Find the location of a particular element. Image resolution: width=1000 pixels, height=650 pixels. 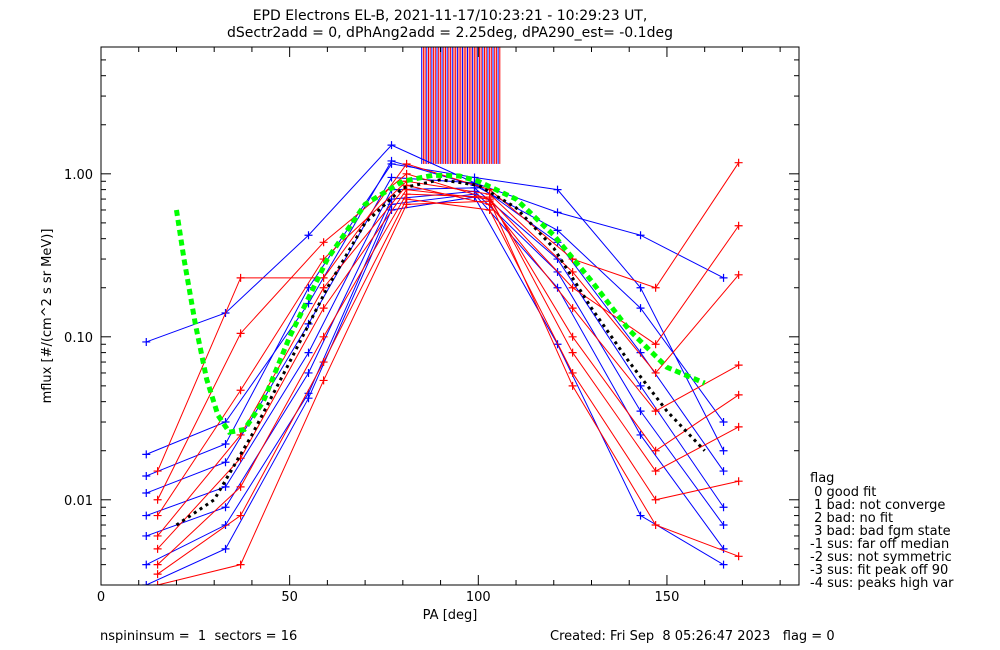

x-tick-label: 0 is located at coordinates (101, 597).